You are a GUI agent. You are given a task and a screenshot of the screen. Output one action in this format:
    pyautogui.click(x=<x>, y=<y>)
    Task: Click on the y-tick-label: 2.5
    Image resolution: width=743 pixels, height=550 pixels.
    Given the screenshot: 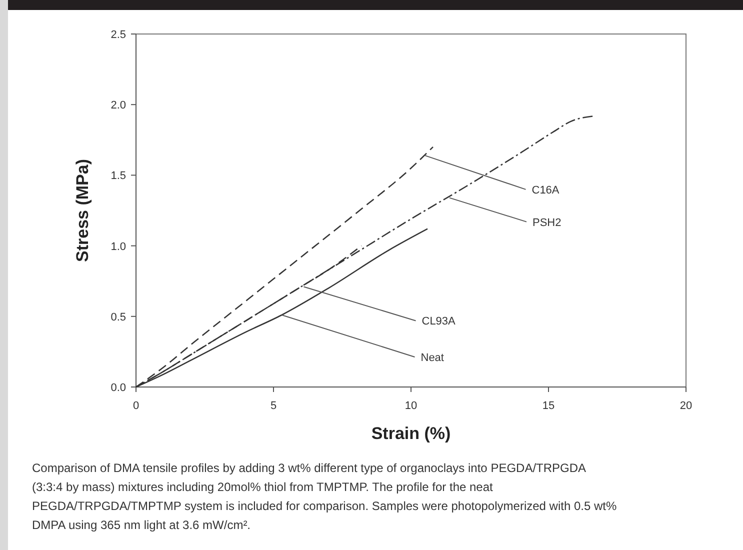 What is the action you would take?
    pyautogui.click(x=118, y=35)
    